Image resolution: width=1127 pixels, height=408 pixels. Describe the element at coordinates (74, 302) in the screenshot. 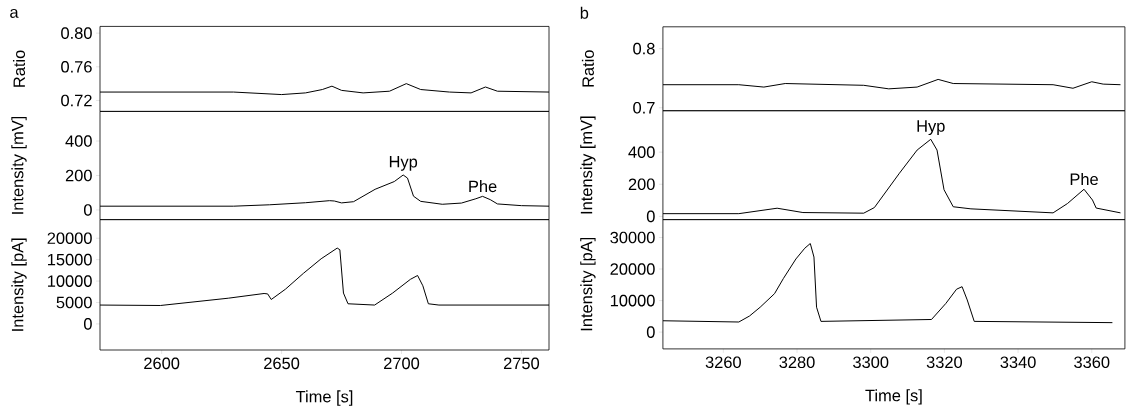

I see `y-tick-label: 5000` at that location.